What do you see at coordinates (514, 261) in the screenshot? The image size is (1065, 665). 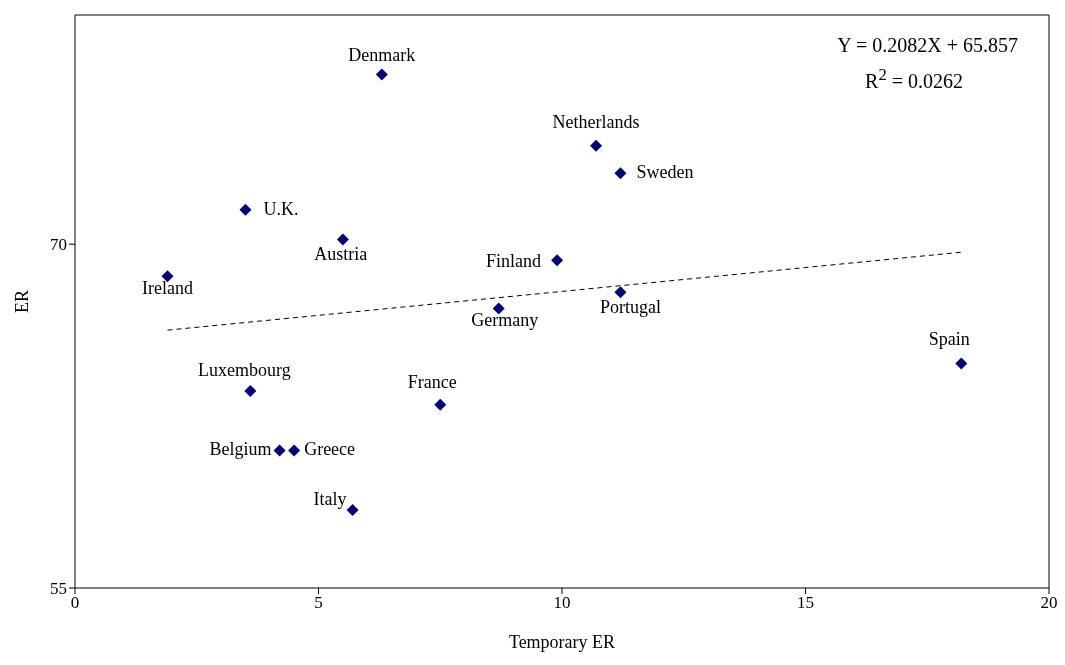 I see `annotation: Finland` at bounding box center [514, 261].